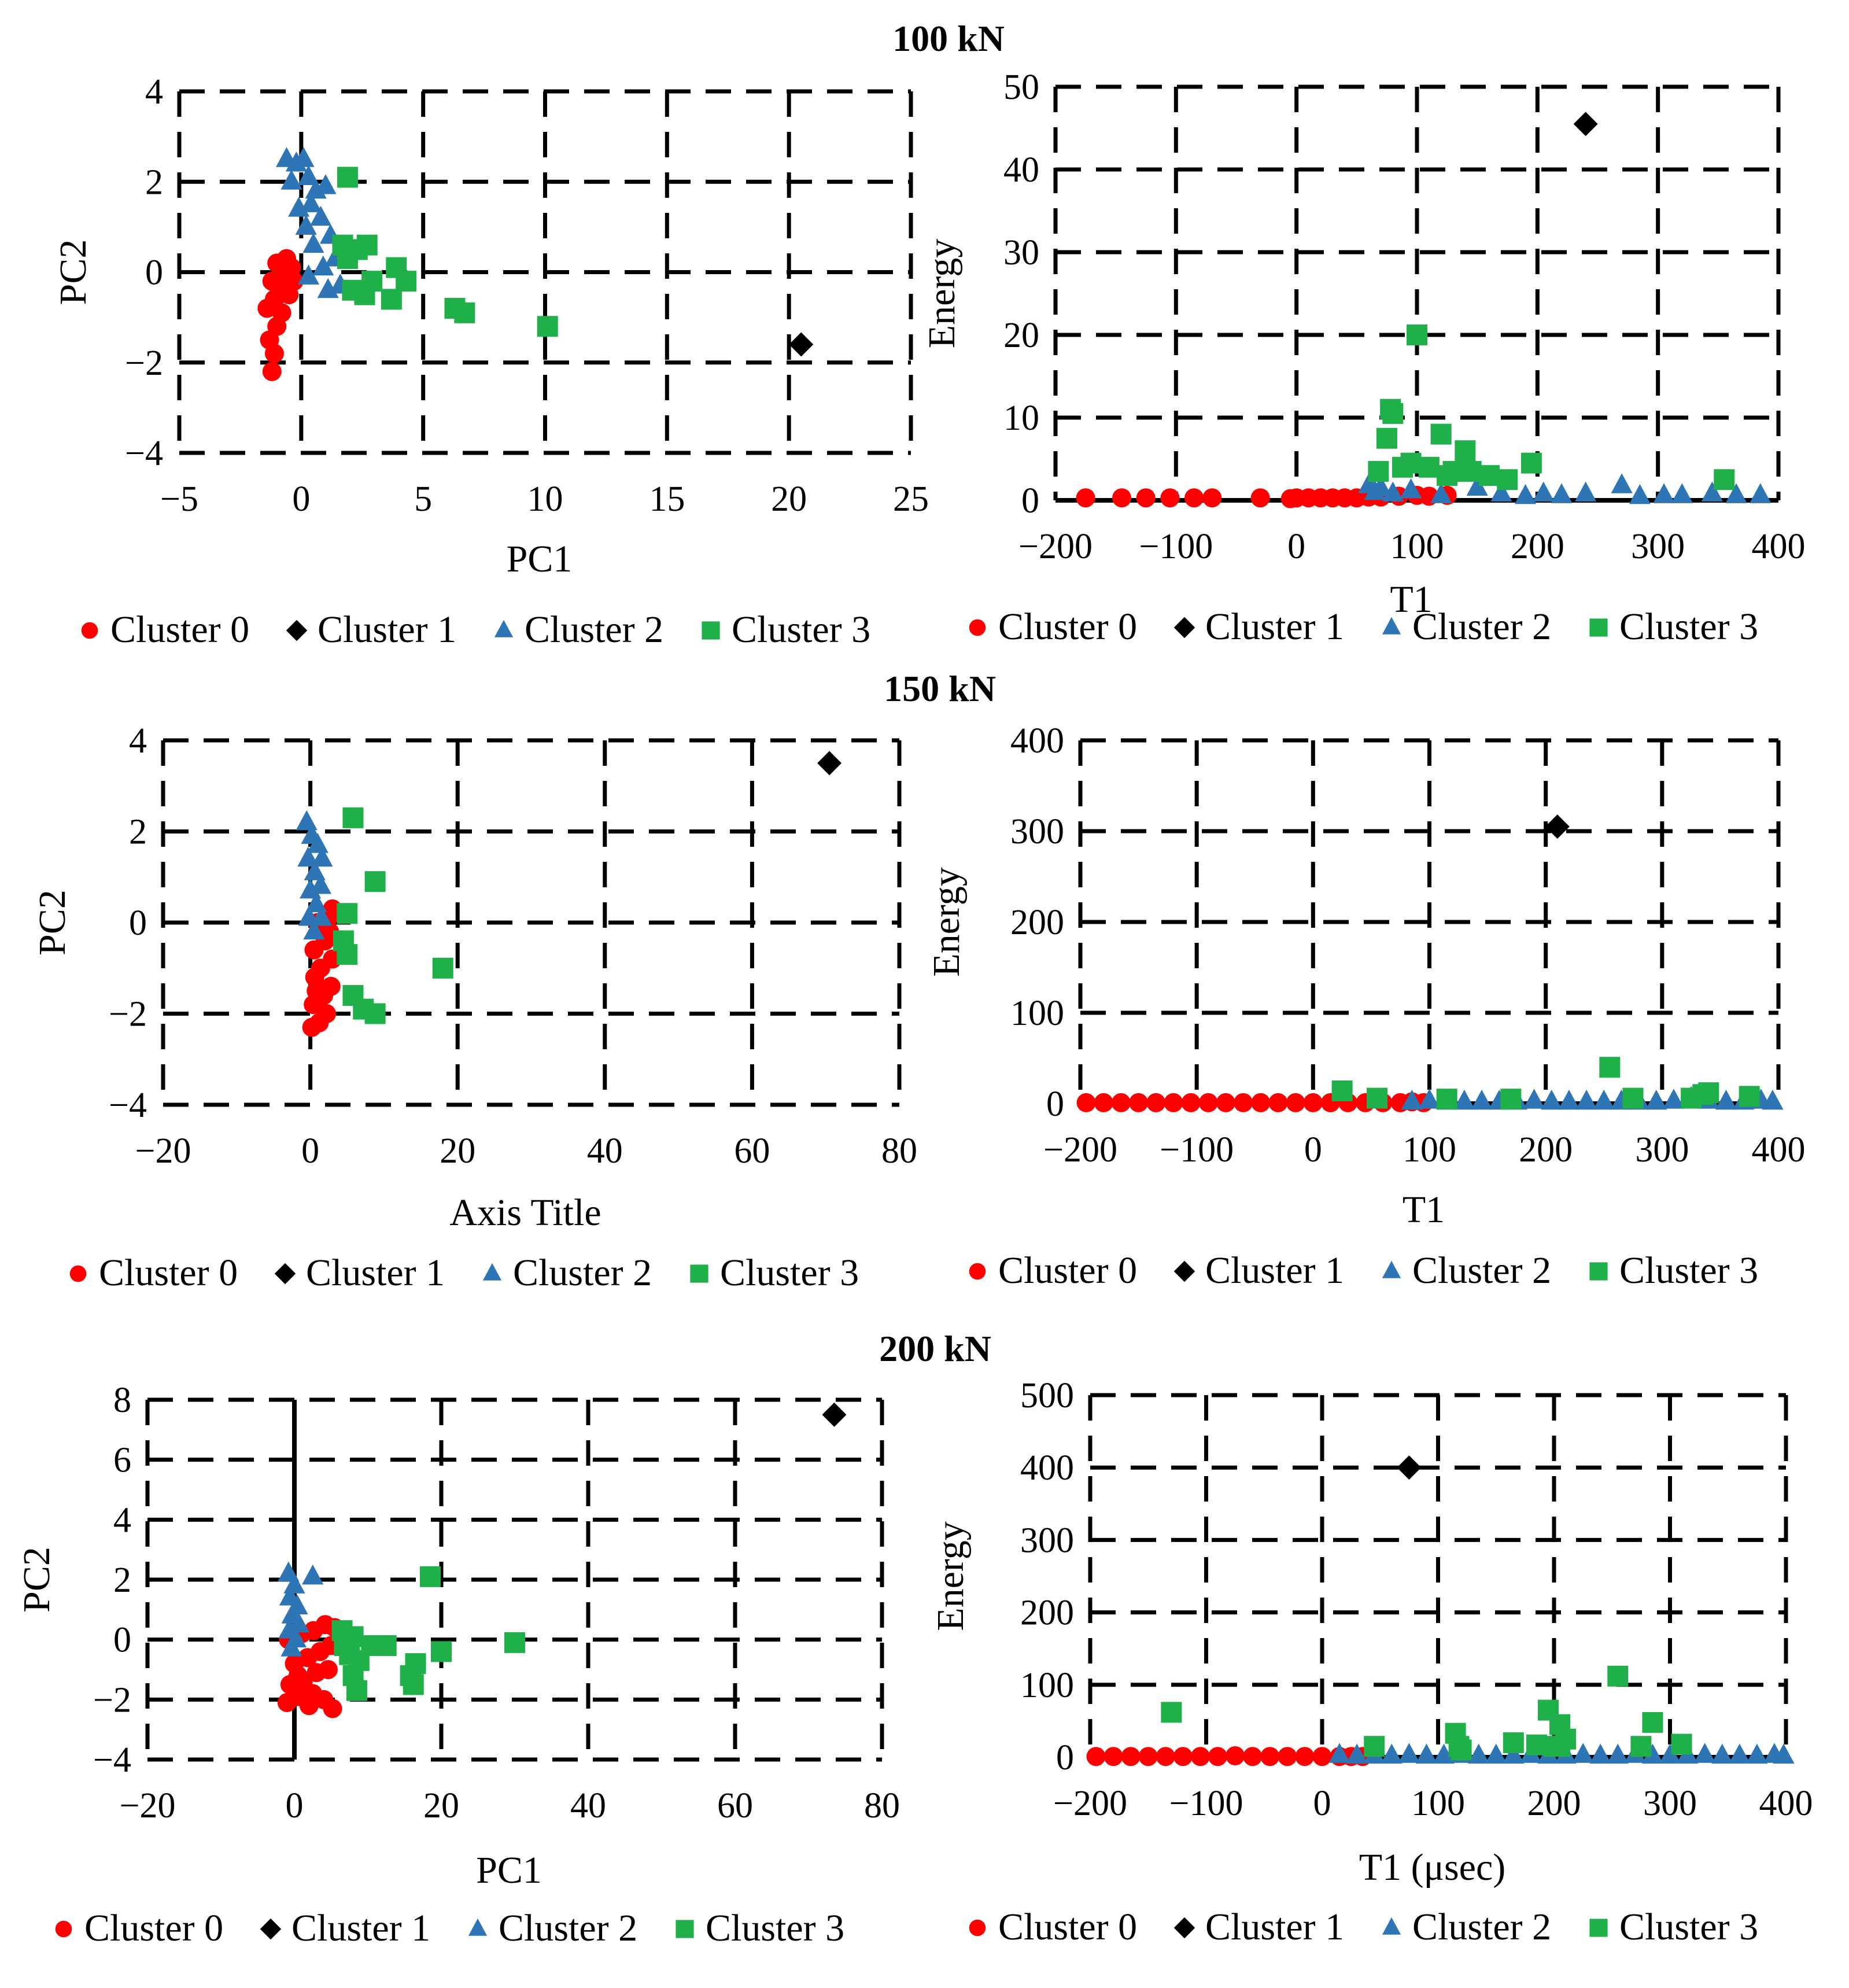 The image size is (1849, 1988). I want to click on y-tick-label: 10, so click(1021, 418).